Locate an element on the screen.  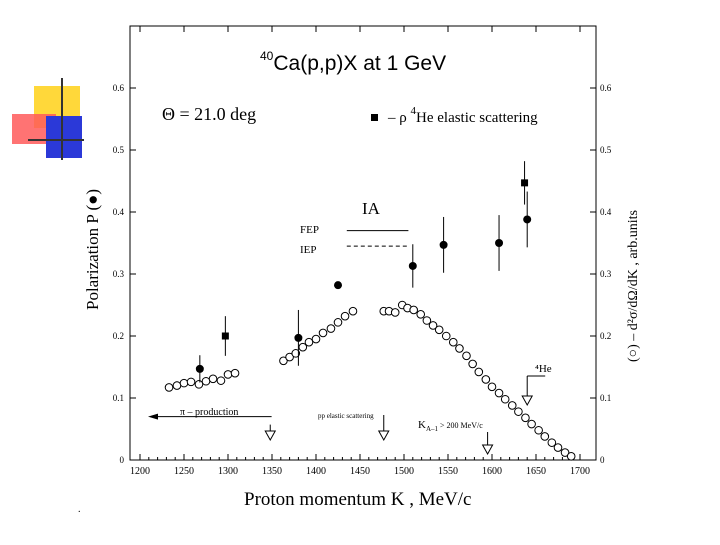
y-tick-label-right: 0.3 is located at coordinates (606, 274).